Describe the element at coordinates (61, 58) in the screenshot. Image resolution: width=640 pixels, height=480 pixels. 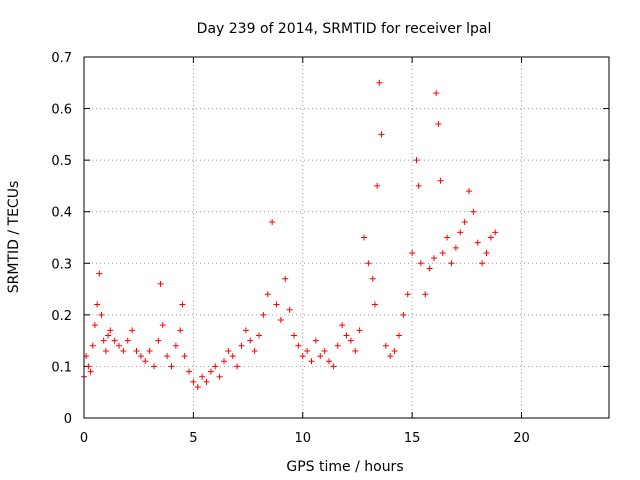
I see `y-tick-label: 0.7` at that location.